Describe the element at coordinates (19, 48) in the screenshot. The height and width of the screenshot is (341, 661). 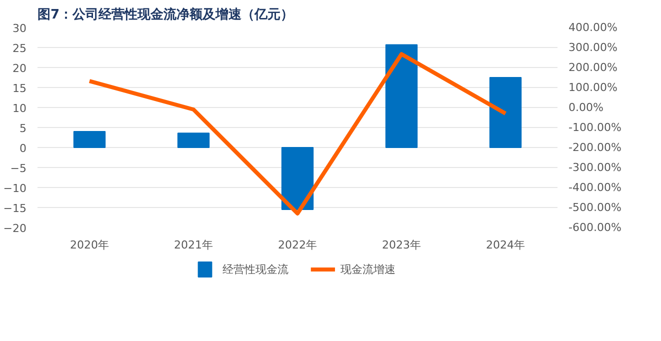
I see `y-tick-label: 25` at that location.